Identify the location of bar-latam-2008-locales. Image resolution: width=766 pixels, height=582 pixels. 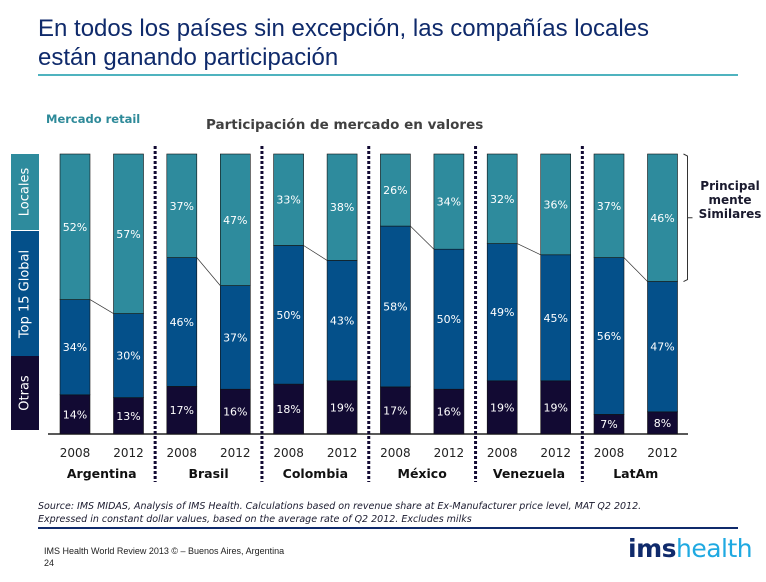
(609, 205).